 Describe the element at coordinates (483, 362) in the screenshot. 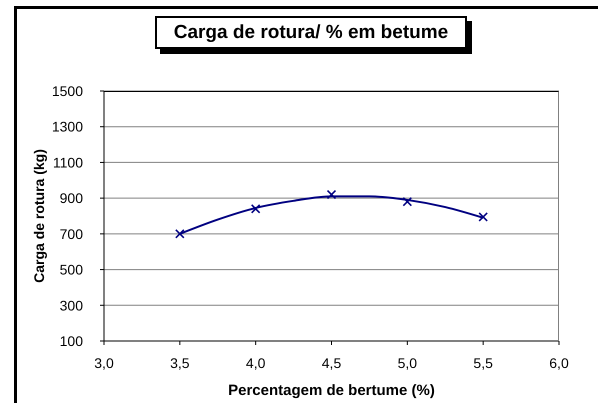

I see `x-tick-label: 5,5` at that location.